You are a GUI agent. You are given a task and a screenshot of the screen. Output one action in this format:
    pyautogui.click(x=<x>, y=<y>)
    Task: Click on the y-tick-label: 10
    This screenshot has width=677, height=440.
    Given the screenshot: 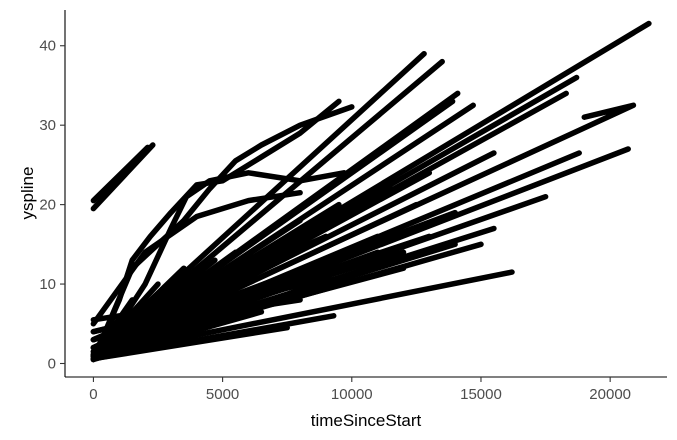 What is the action you would take?
    pyautogui.click(x=47, y=284)
    